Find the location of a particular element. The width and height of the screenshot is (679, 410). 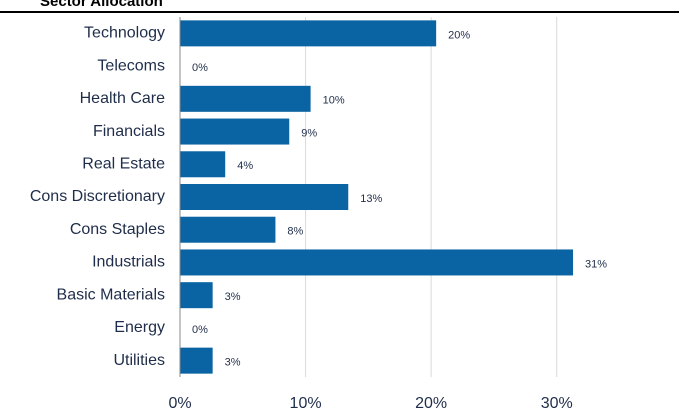

y-tick-label: Cons Discretionary is located at coordinates (97, 196).